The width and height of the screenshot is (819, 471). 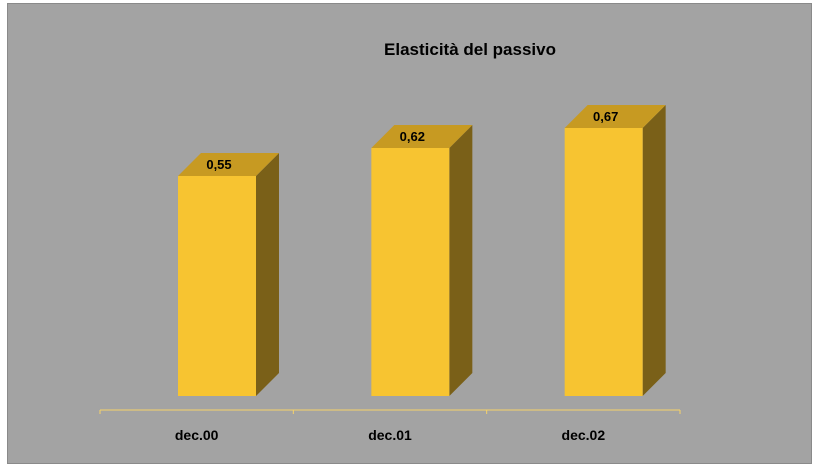 I want to click on data-label: 0,67, so click(x=605, y=116).